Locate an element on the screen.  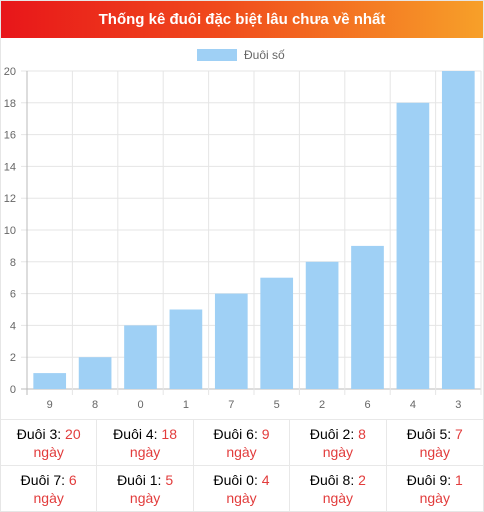
chart-title: Thống kê đuôi đặc biệt lâu chưa về nhất is located at coordinates (242, 19).